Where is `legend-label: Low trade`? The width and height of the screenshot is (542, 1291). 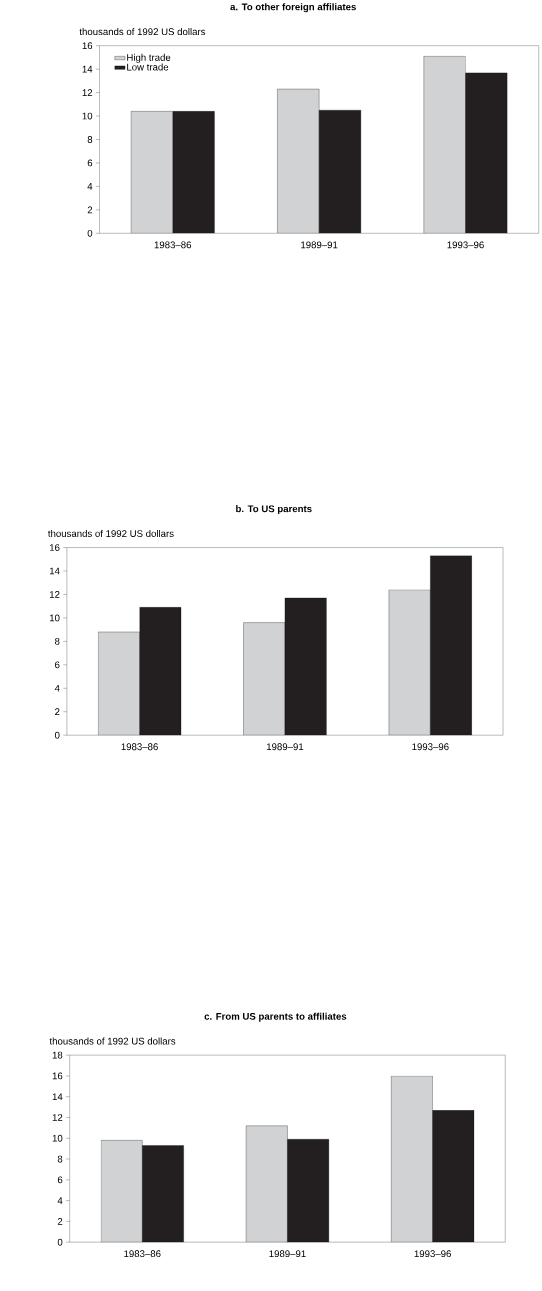 legend-label: Low trade is located at coordinates (148, 67).